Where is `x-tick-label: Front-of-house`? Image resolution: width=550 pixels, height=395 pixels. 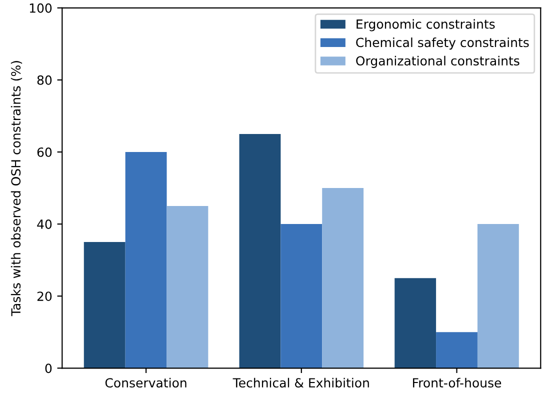 x-tick-label: Front-of-house is located at coordinates (457, 383).